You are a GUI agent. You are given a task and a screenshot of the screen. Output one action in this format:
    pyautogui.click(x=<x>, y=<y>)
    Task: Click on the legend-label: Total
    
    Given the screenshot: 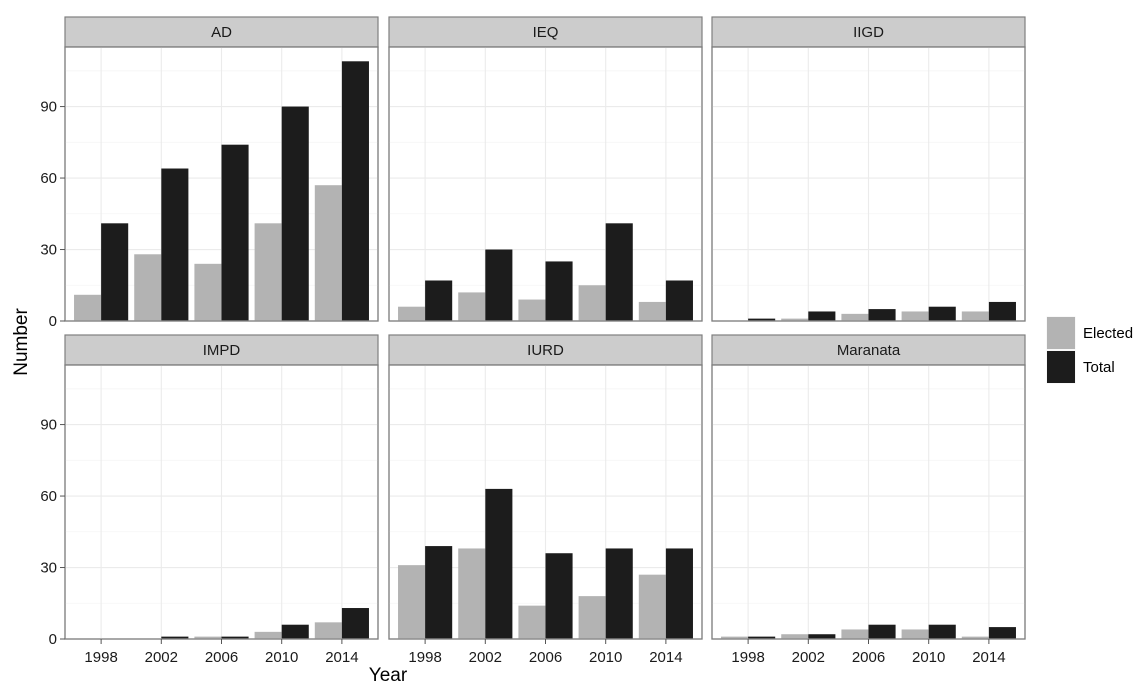 What is the action you would take?
    pyautogui.click(x=1099, y=367)
    